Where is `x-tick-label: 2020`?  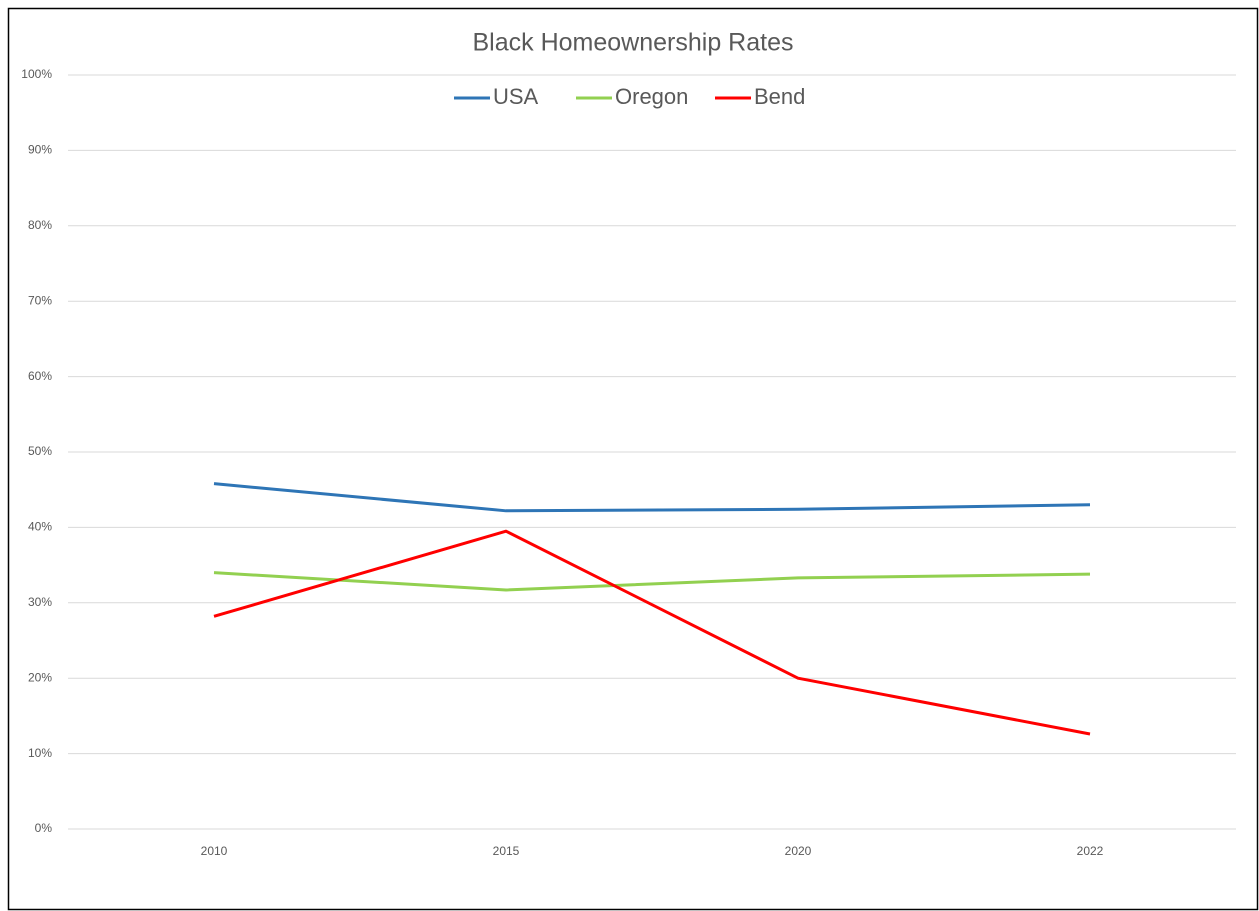 x-tick-label: 2020 is located at coordinates (798, 851).